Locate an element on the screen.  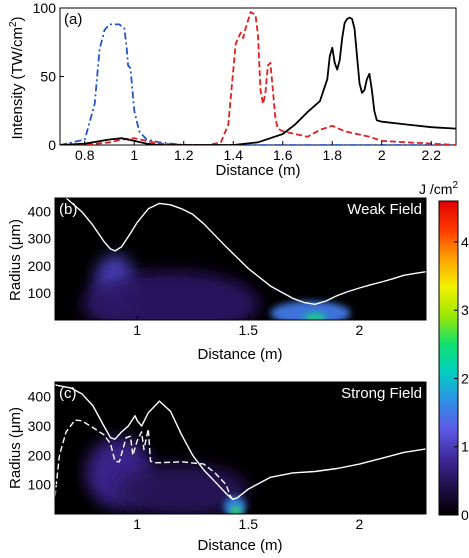
panel-b-label: (b) is located at coordinates (68, 209).